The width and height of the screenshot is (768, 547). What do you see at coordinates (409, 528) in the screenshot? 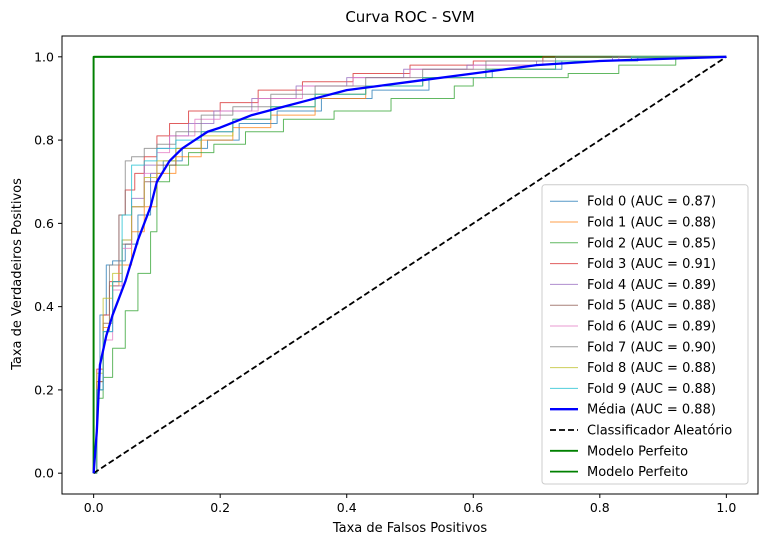
I see `x-axis-label: Taxa de Falsos Positivos` at bounding box center [409, 528].